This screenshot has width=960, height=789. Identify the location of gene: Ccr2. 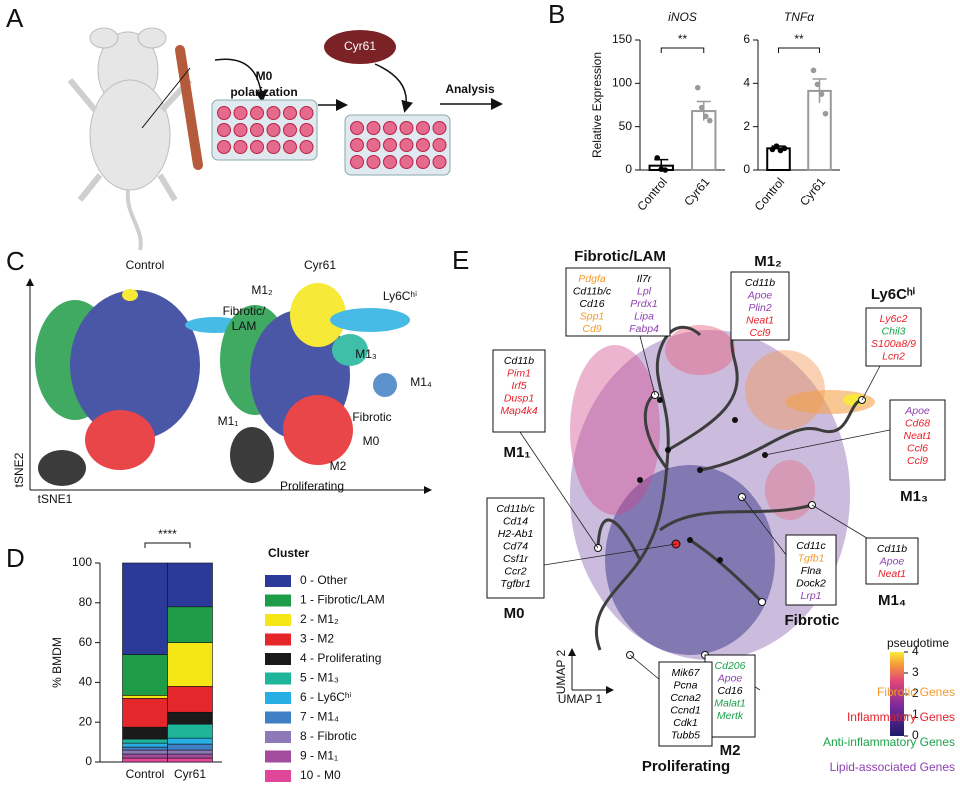
(515, 571).